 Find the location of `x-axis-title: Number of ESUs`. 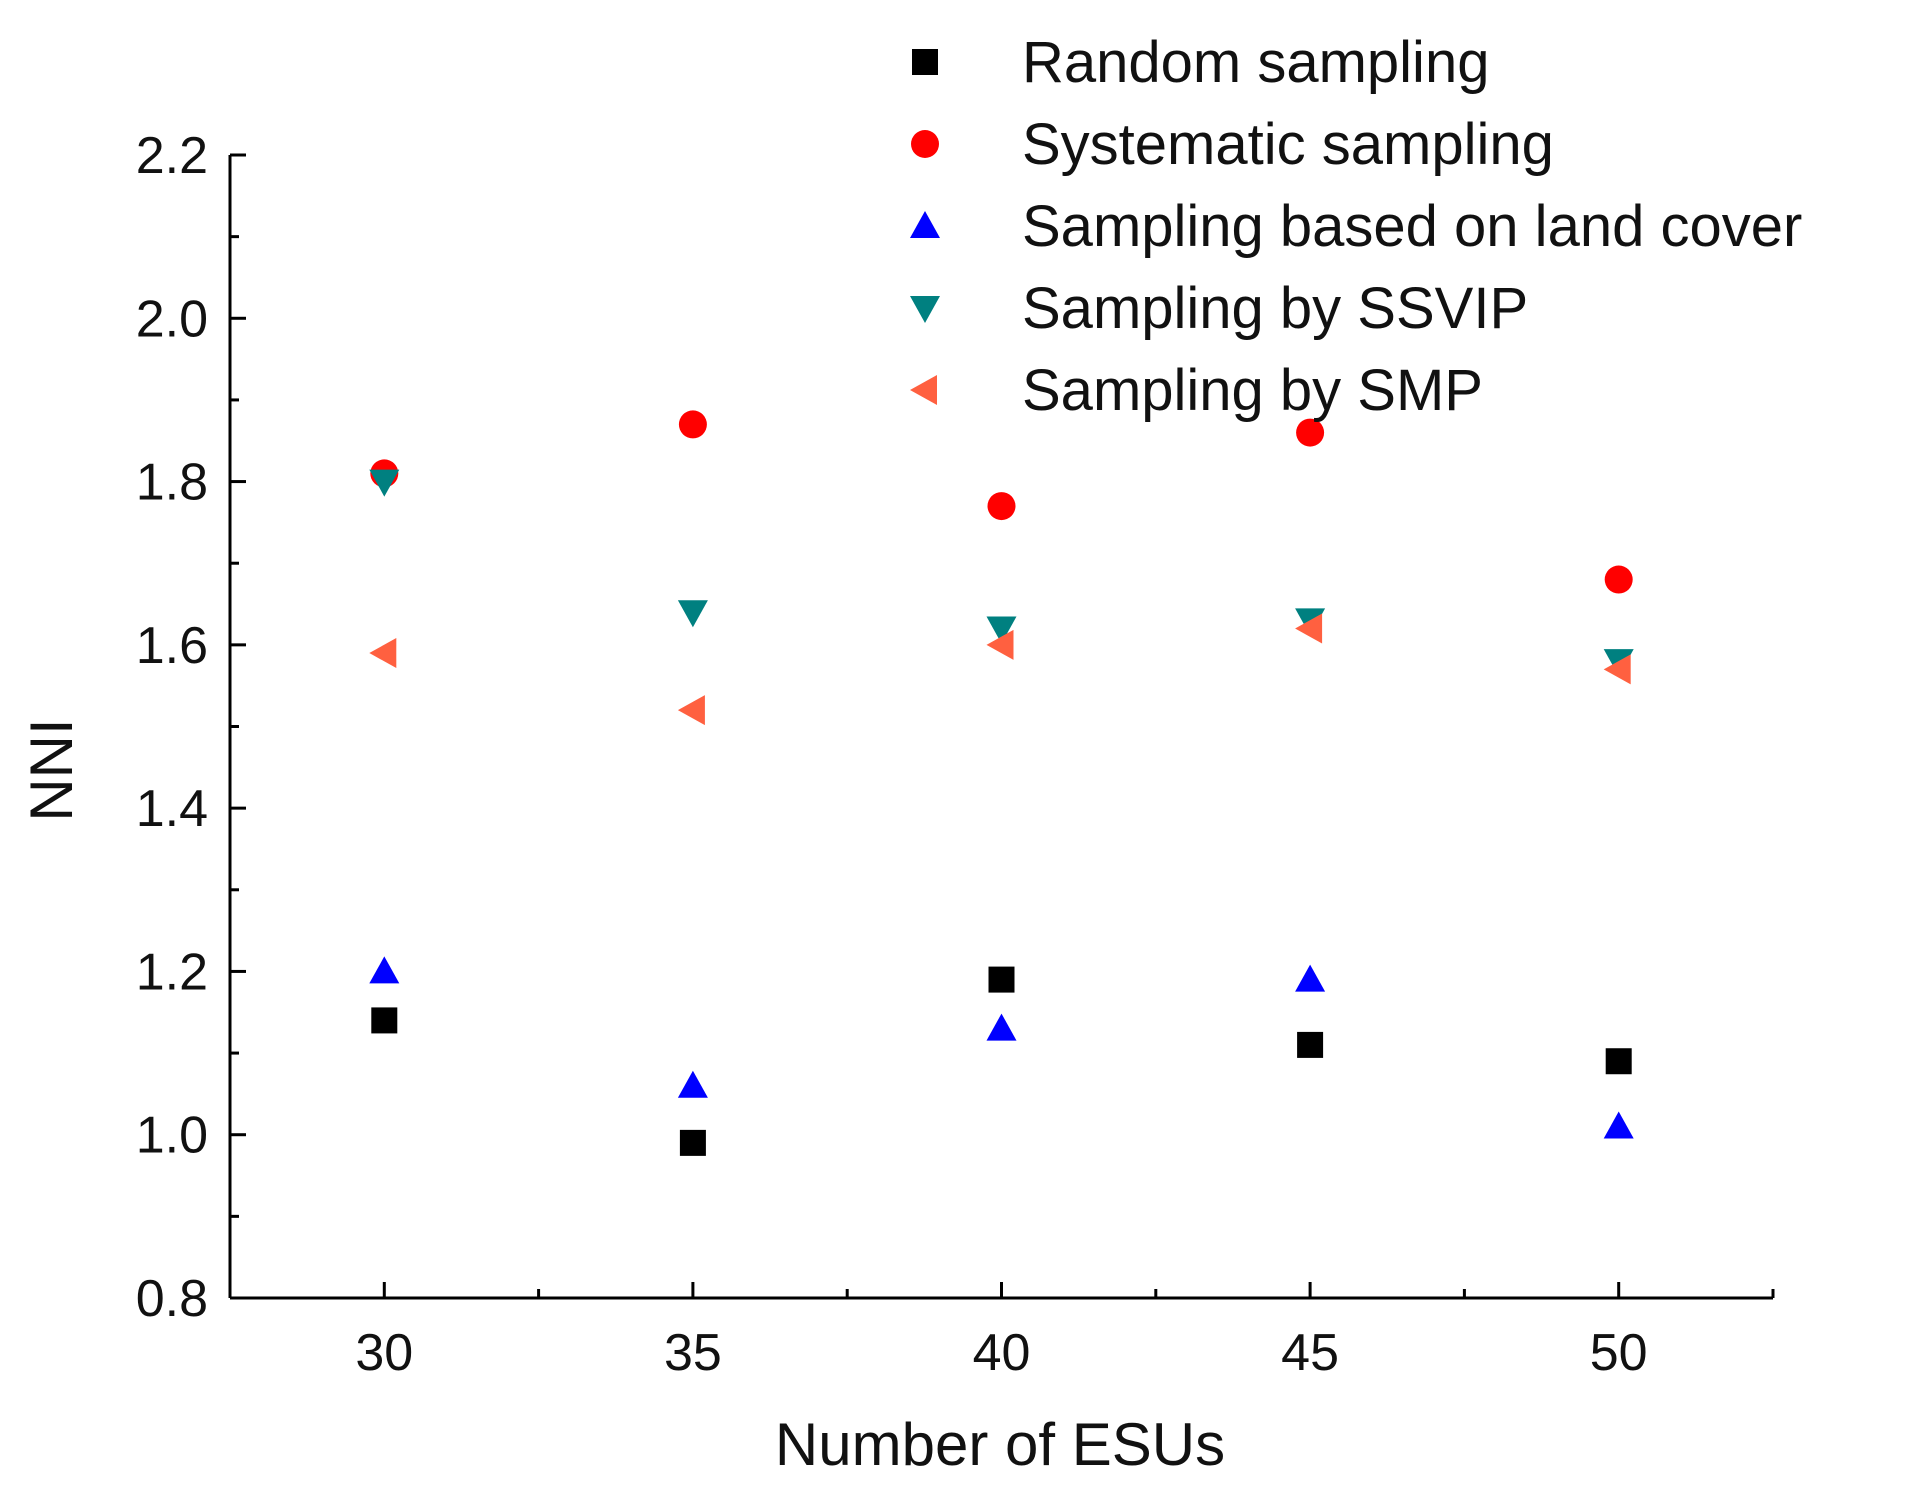

x-axis-title: Number of ESUs is located at coordinates (1000, 1444).